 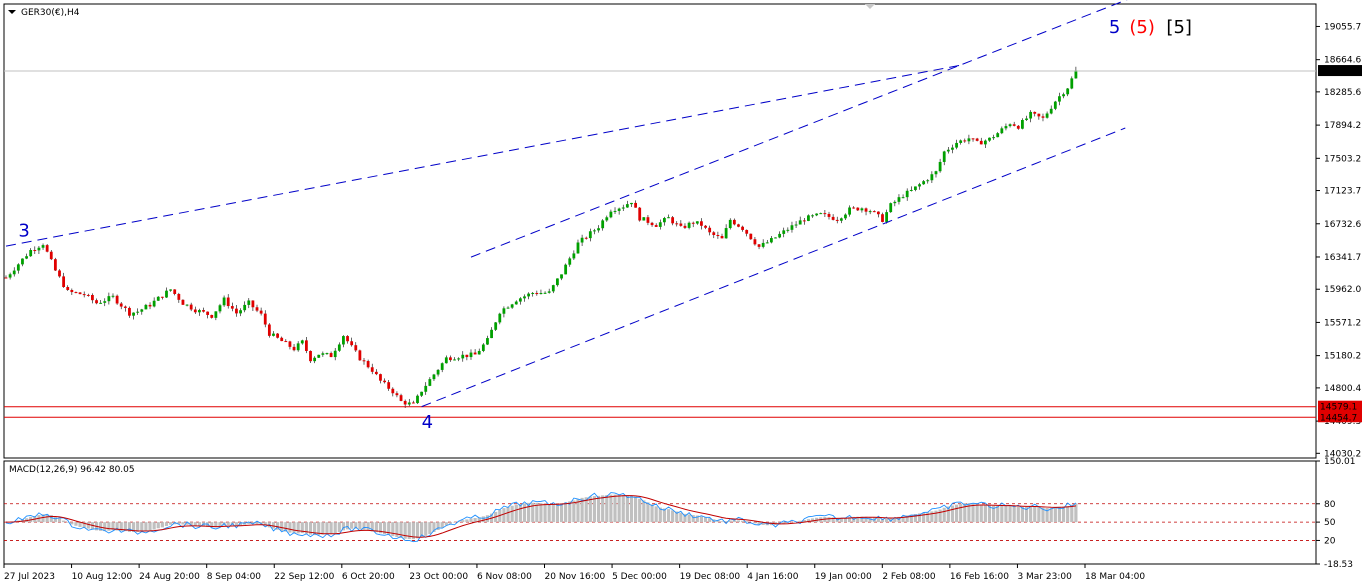 I want to click on current-price-tag, so click(x=1340, y=71).